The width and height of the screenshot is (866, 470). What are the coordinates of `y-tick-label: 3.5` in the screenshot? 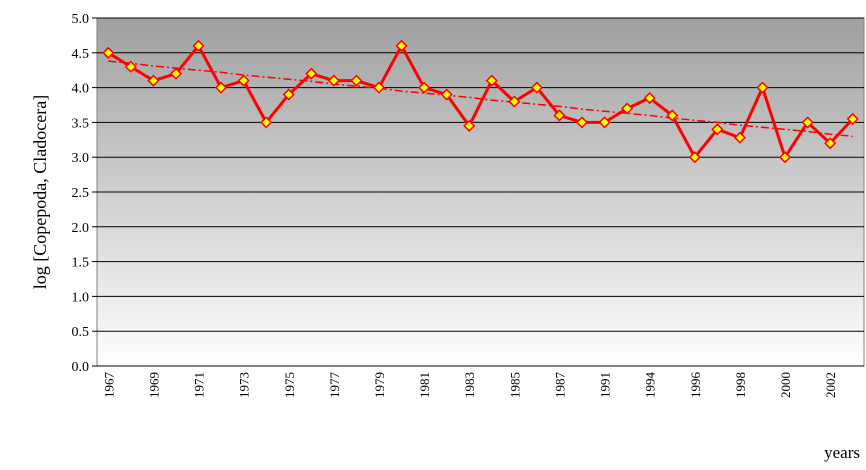 It's located at (81, 123).